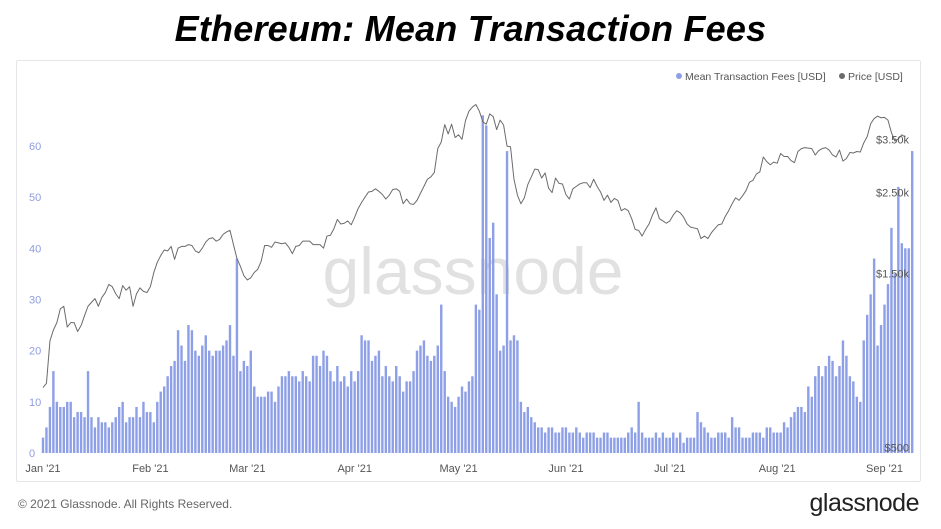  What do you see at coordinates (897, 449) in the screenshot?
I see `right-y-tick-label: $500` at bounding box center [897, 449].